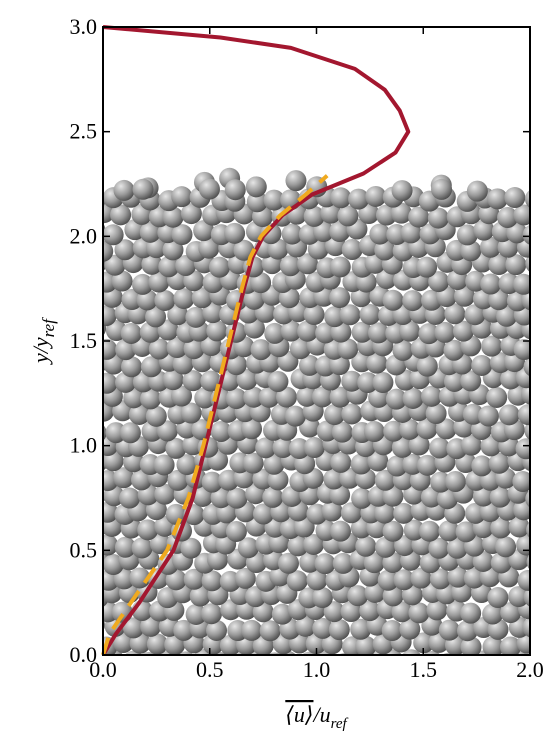 This screenshot has width=544, height=740. Describe the element at coordinates (84, 235) in the screenshot. I see `y-tick-label: 2.0` at that location.